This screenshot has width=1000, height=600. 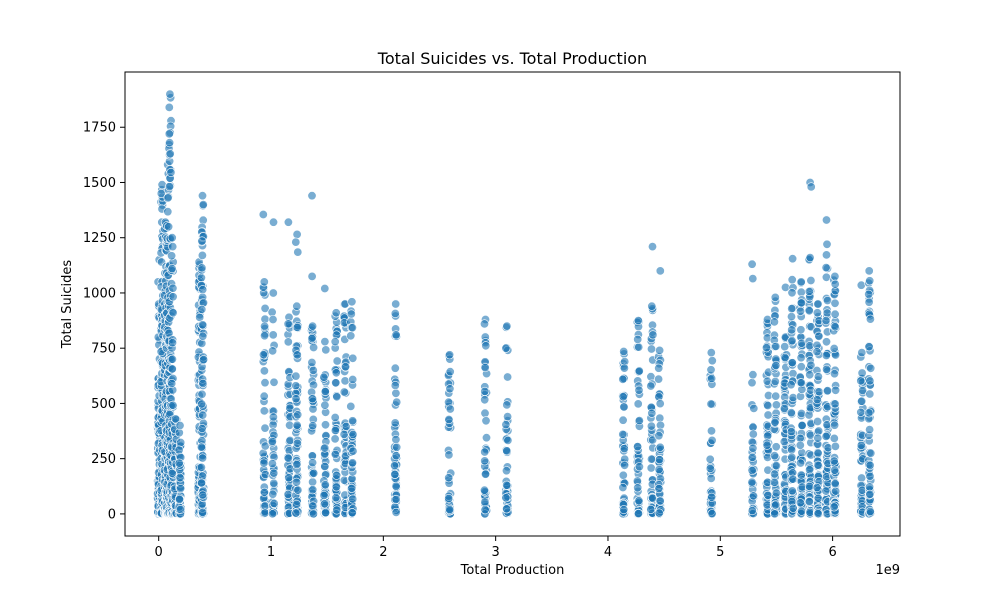 What do you see at coordinates (99, 238) in the screenshot?
I see `y-tick-label: 1250` at bounding box center [99, 238].